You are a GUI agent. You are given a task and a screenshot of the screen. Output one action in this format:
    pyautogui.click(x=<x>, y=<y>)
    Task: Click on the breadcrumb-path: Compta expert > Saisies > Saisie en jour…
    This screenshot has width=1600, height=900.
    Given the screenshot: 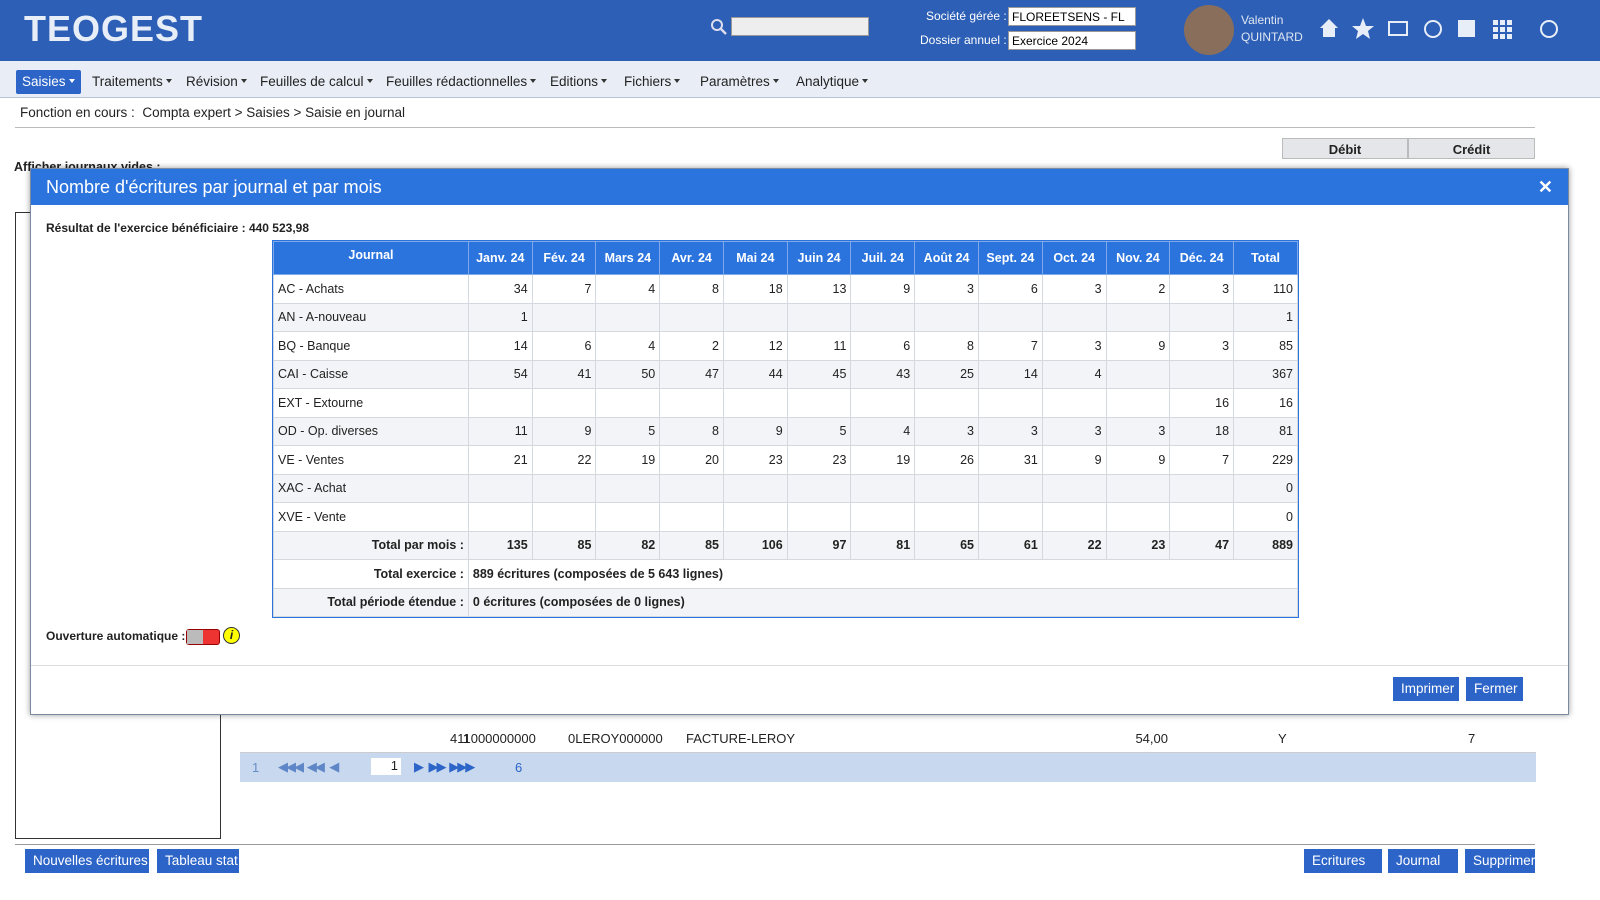 What is the action you would take?
    pyautogui.click(x=273, y=112)
    